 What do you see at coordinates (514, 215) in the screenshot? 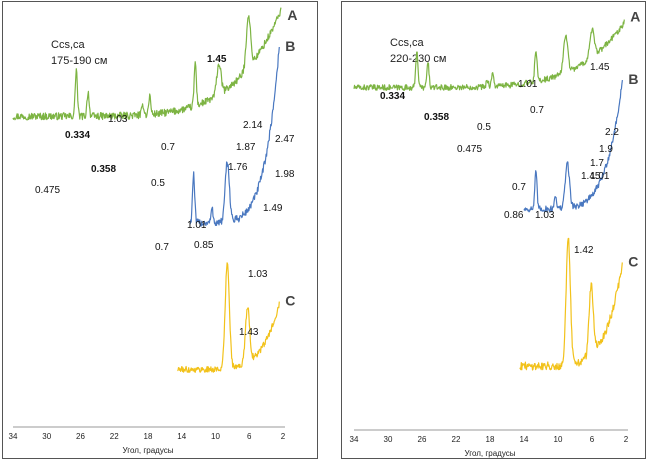
I see `peak-label: 0.86` at bounding box center [514, 215].